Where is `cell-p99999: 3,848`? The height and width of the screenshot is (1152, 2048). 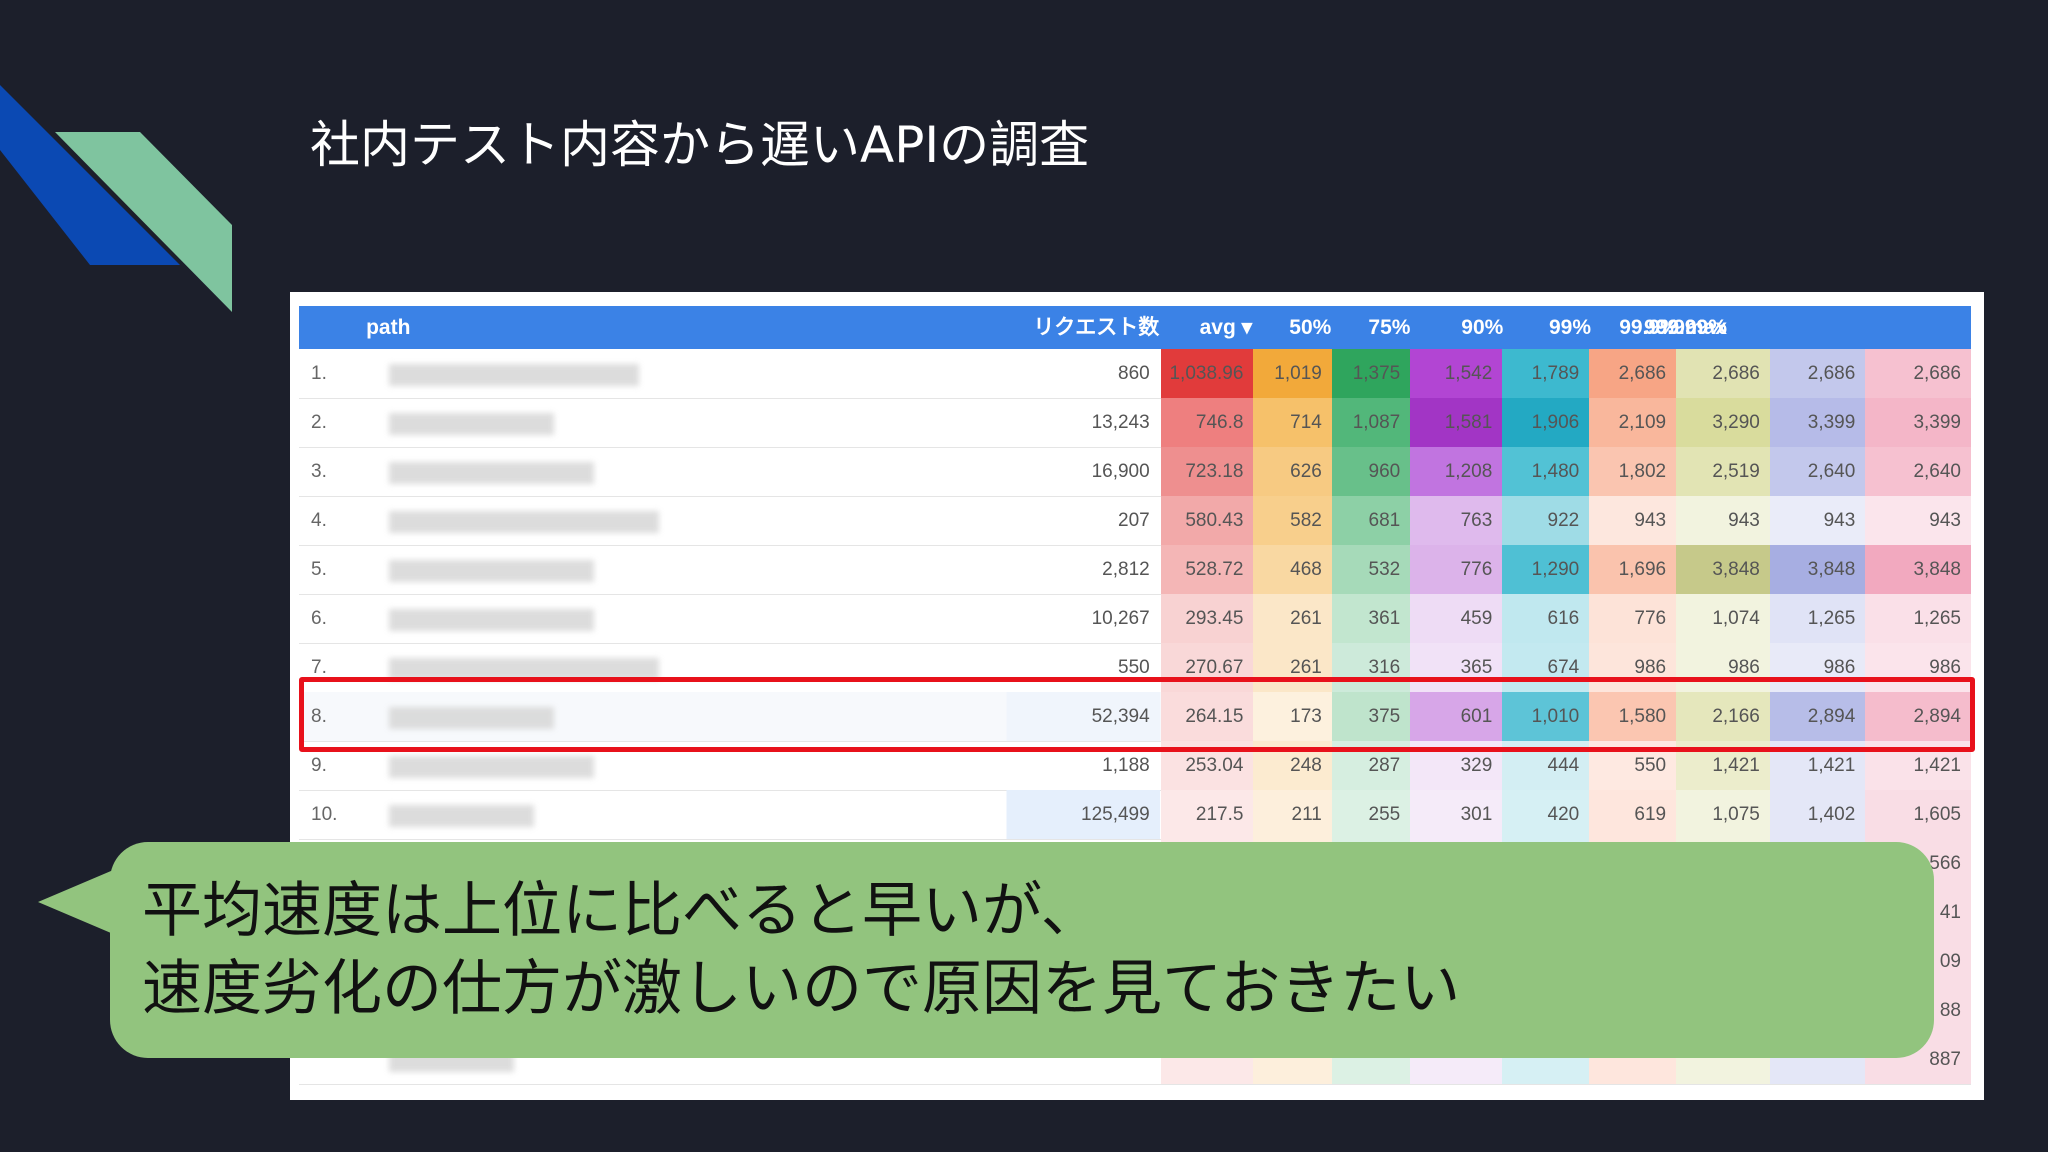 cell-p99999: 3,848 is located at coordinates (1817, 569).